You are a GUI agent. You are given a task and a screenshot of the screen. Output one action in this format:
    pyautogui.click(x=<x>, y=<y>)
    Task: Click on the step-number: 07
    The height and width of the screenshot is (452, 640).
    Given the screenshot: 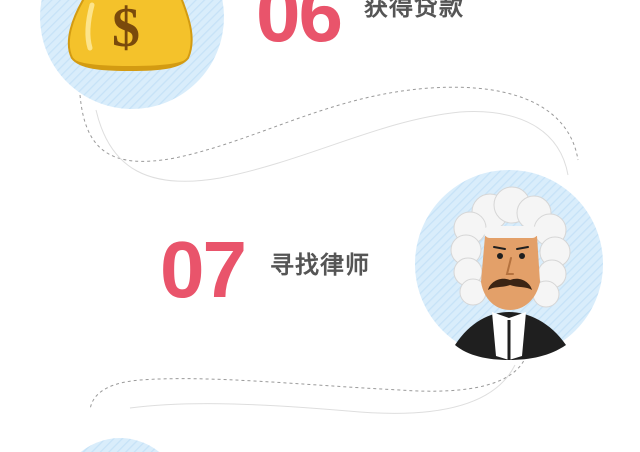 What is the action you would take?
    pyautogui.click(x=203, y=269)
    